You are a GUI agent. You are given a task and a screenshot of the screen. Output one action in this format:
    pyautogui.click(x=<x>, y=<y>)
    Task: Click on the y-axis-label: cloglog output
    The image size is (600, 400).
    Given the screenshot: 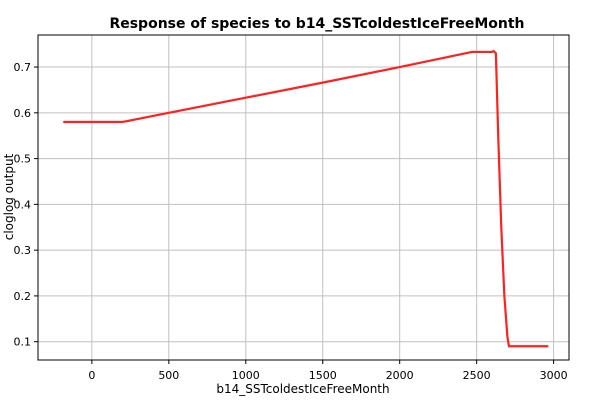 What is the action you would take?
    pyautogui.click(x=9, y=196)
    